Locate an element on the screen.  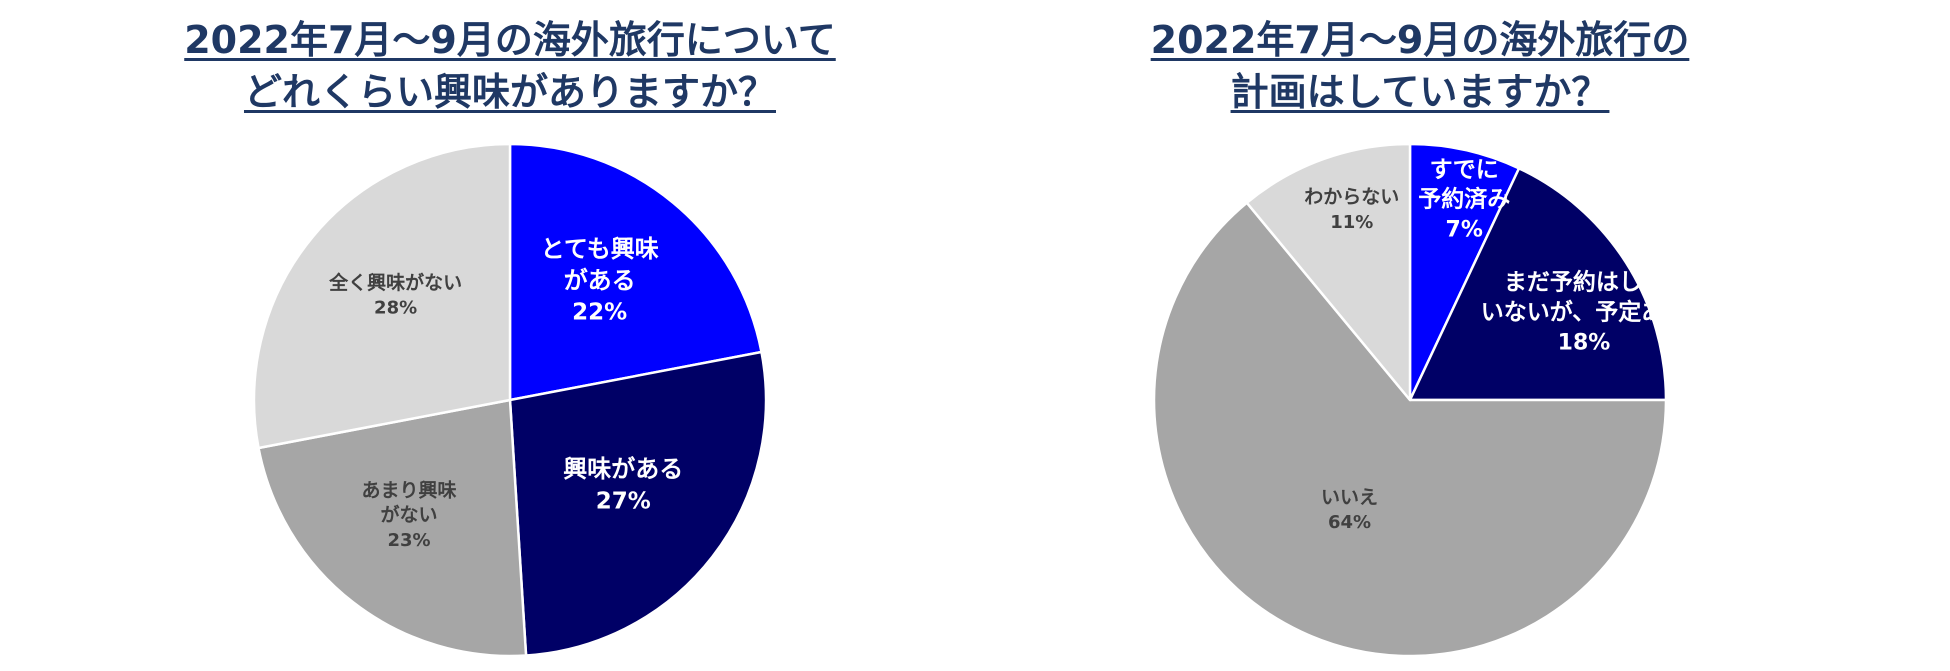
slice-value-label: 7% is located at coordinates (1464, 230).